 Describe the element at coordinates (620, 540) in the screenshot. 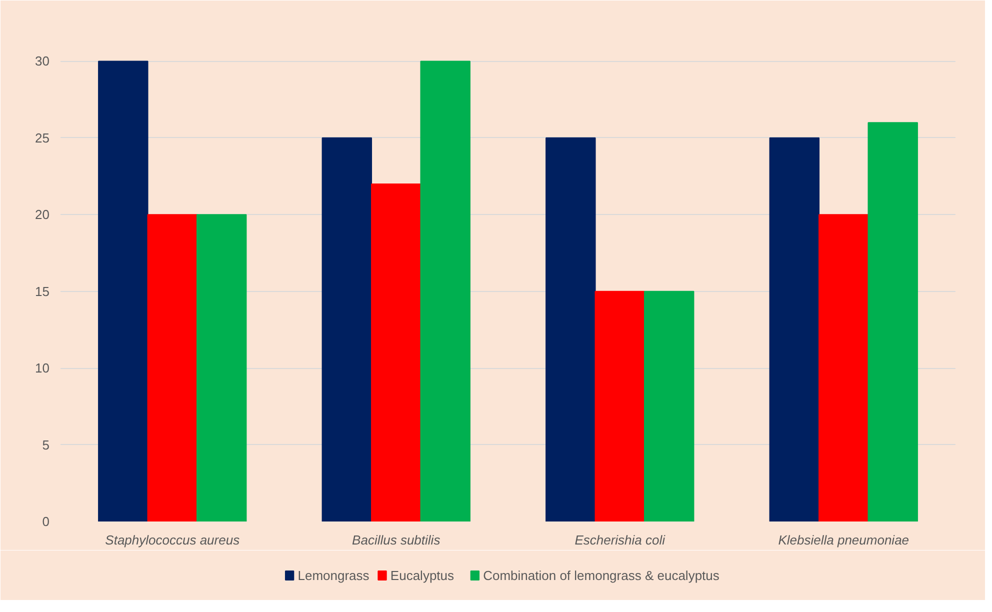

I see `x-tick-label: Escherishia coli` at that location.